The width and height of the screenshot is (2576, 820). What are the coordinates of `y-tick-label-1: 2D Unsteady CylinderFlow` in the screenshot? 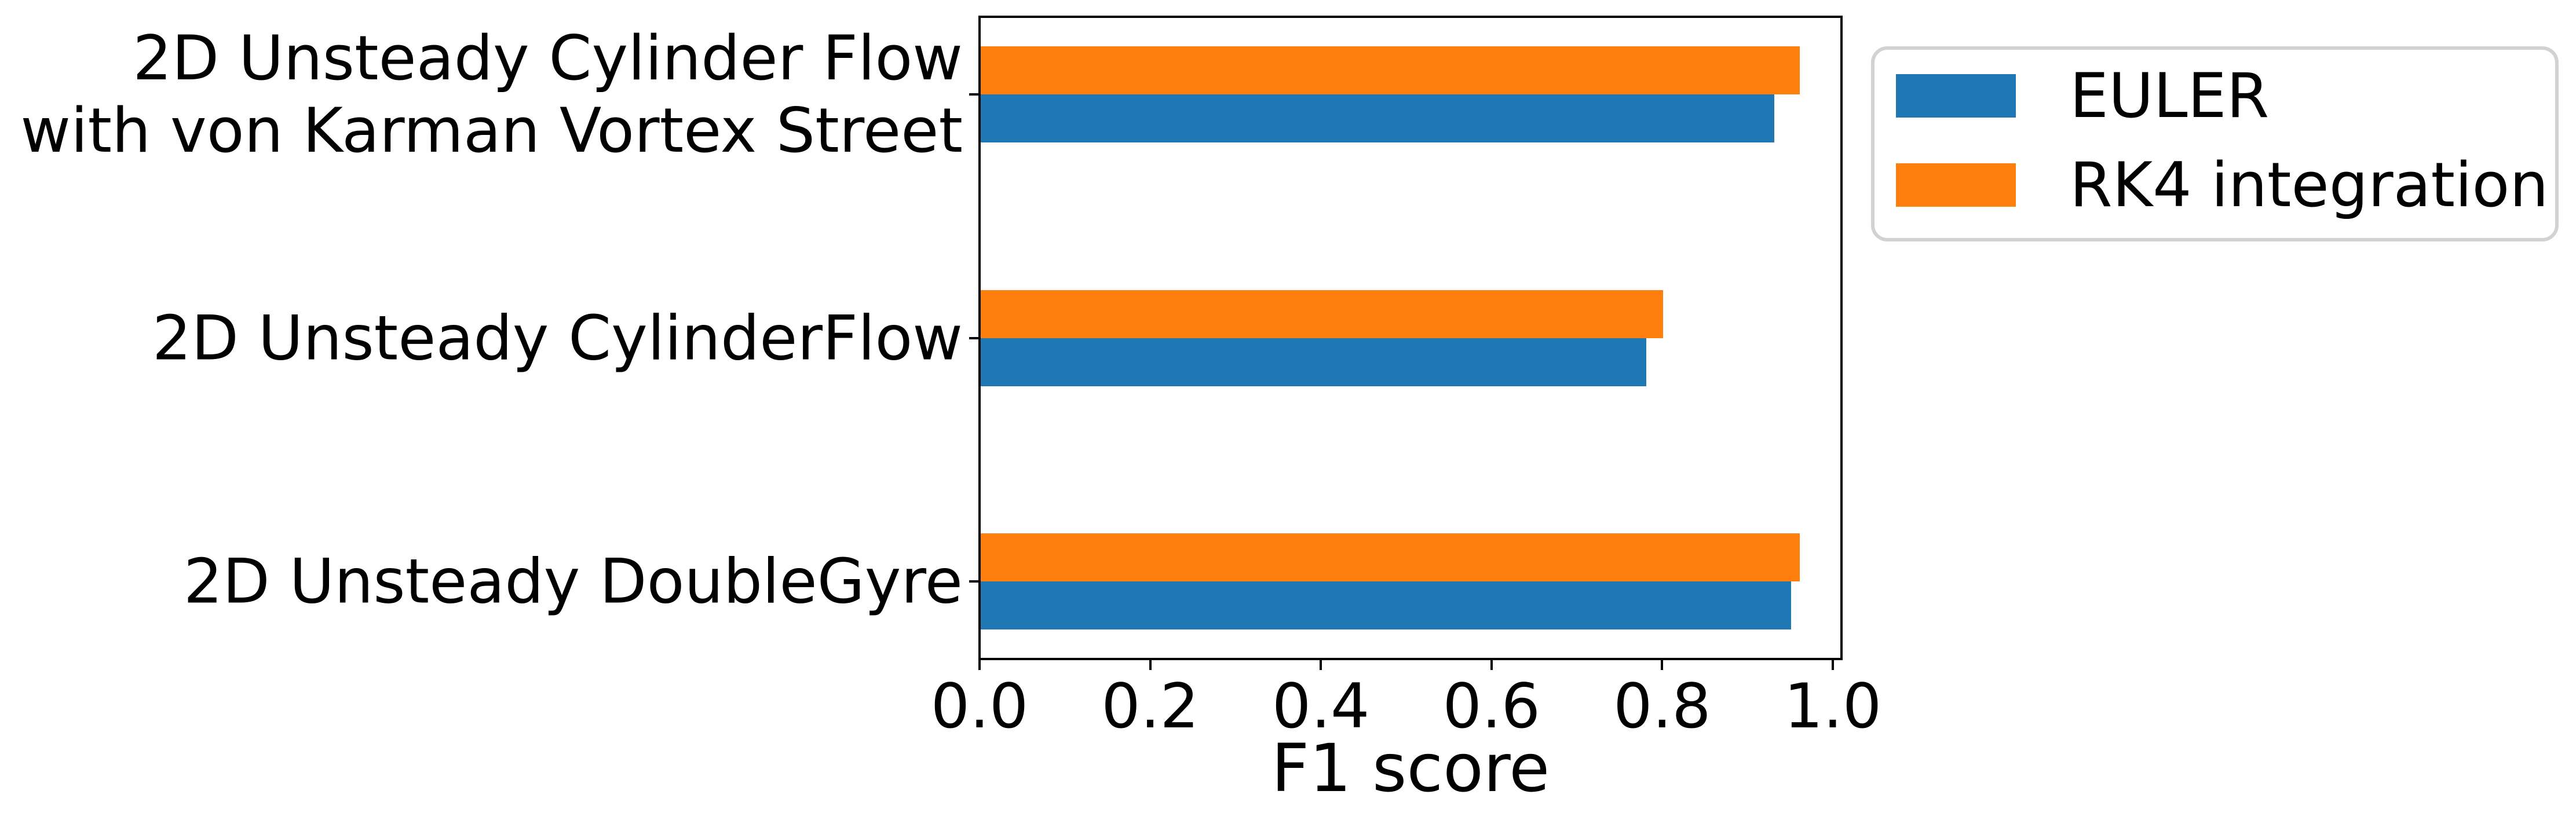 It's located at (557, 338).